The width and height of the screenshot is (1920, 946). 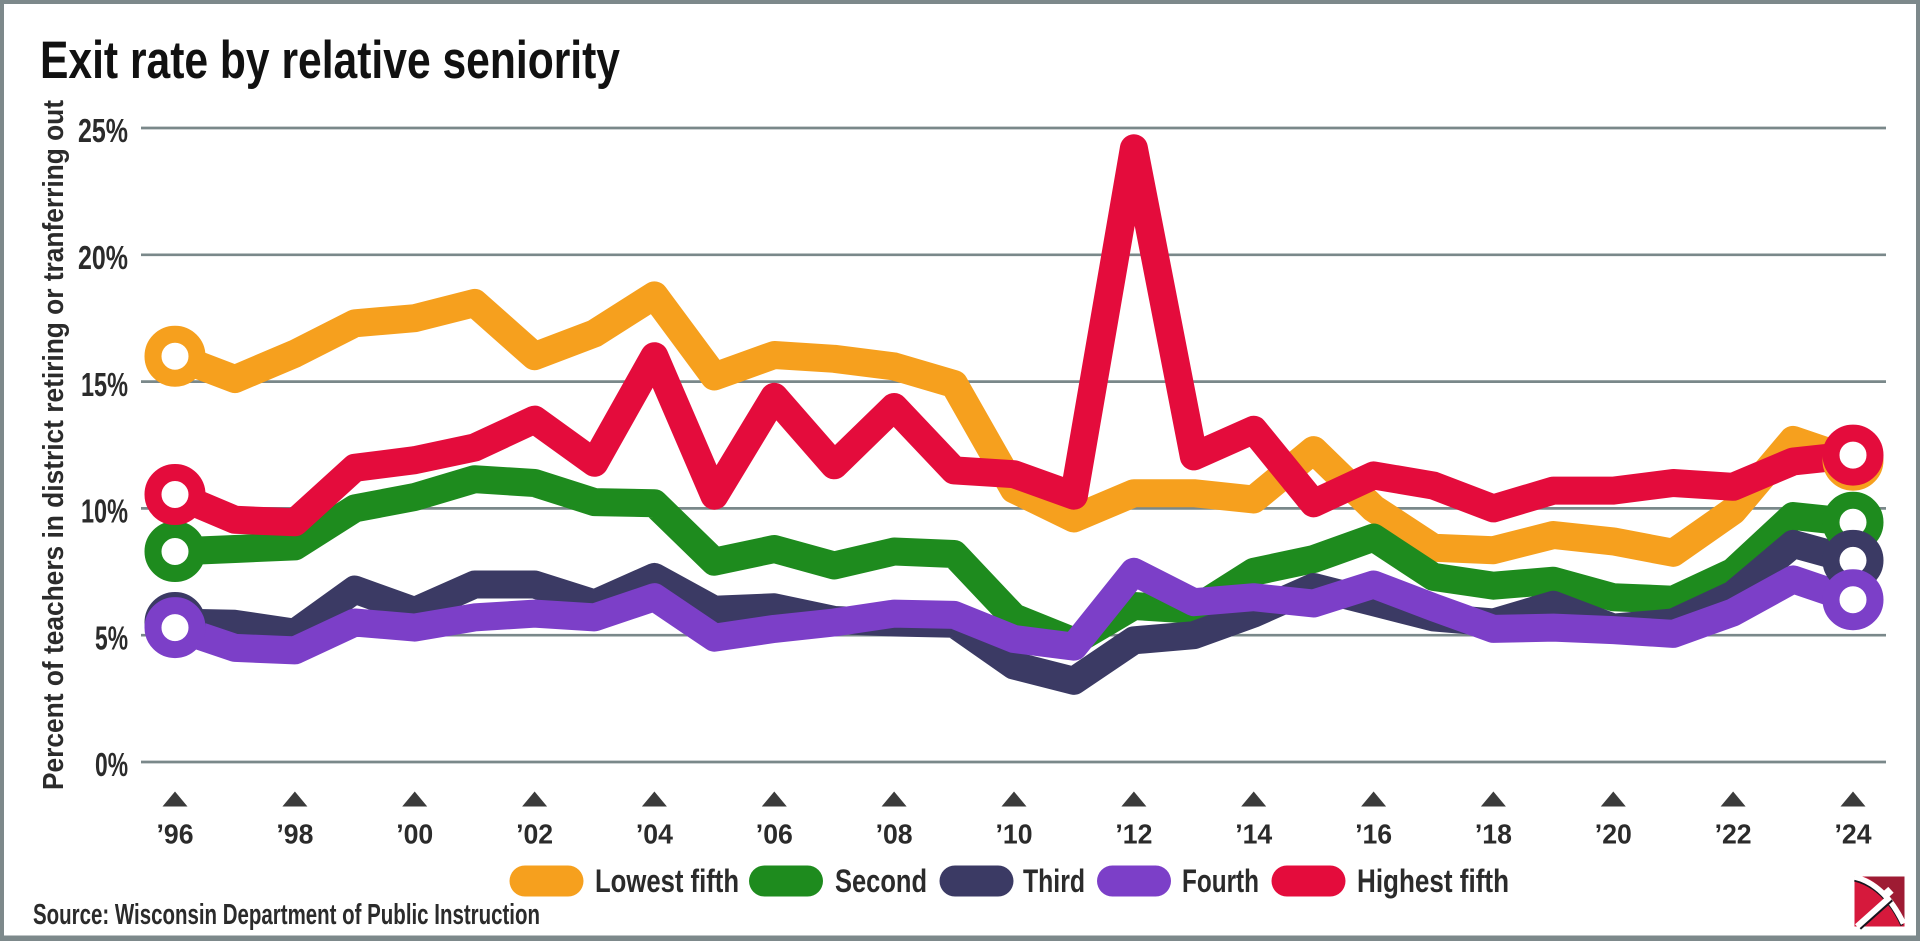 I want to click on svg-text: ’00, so click(x=414, y=834).